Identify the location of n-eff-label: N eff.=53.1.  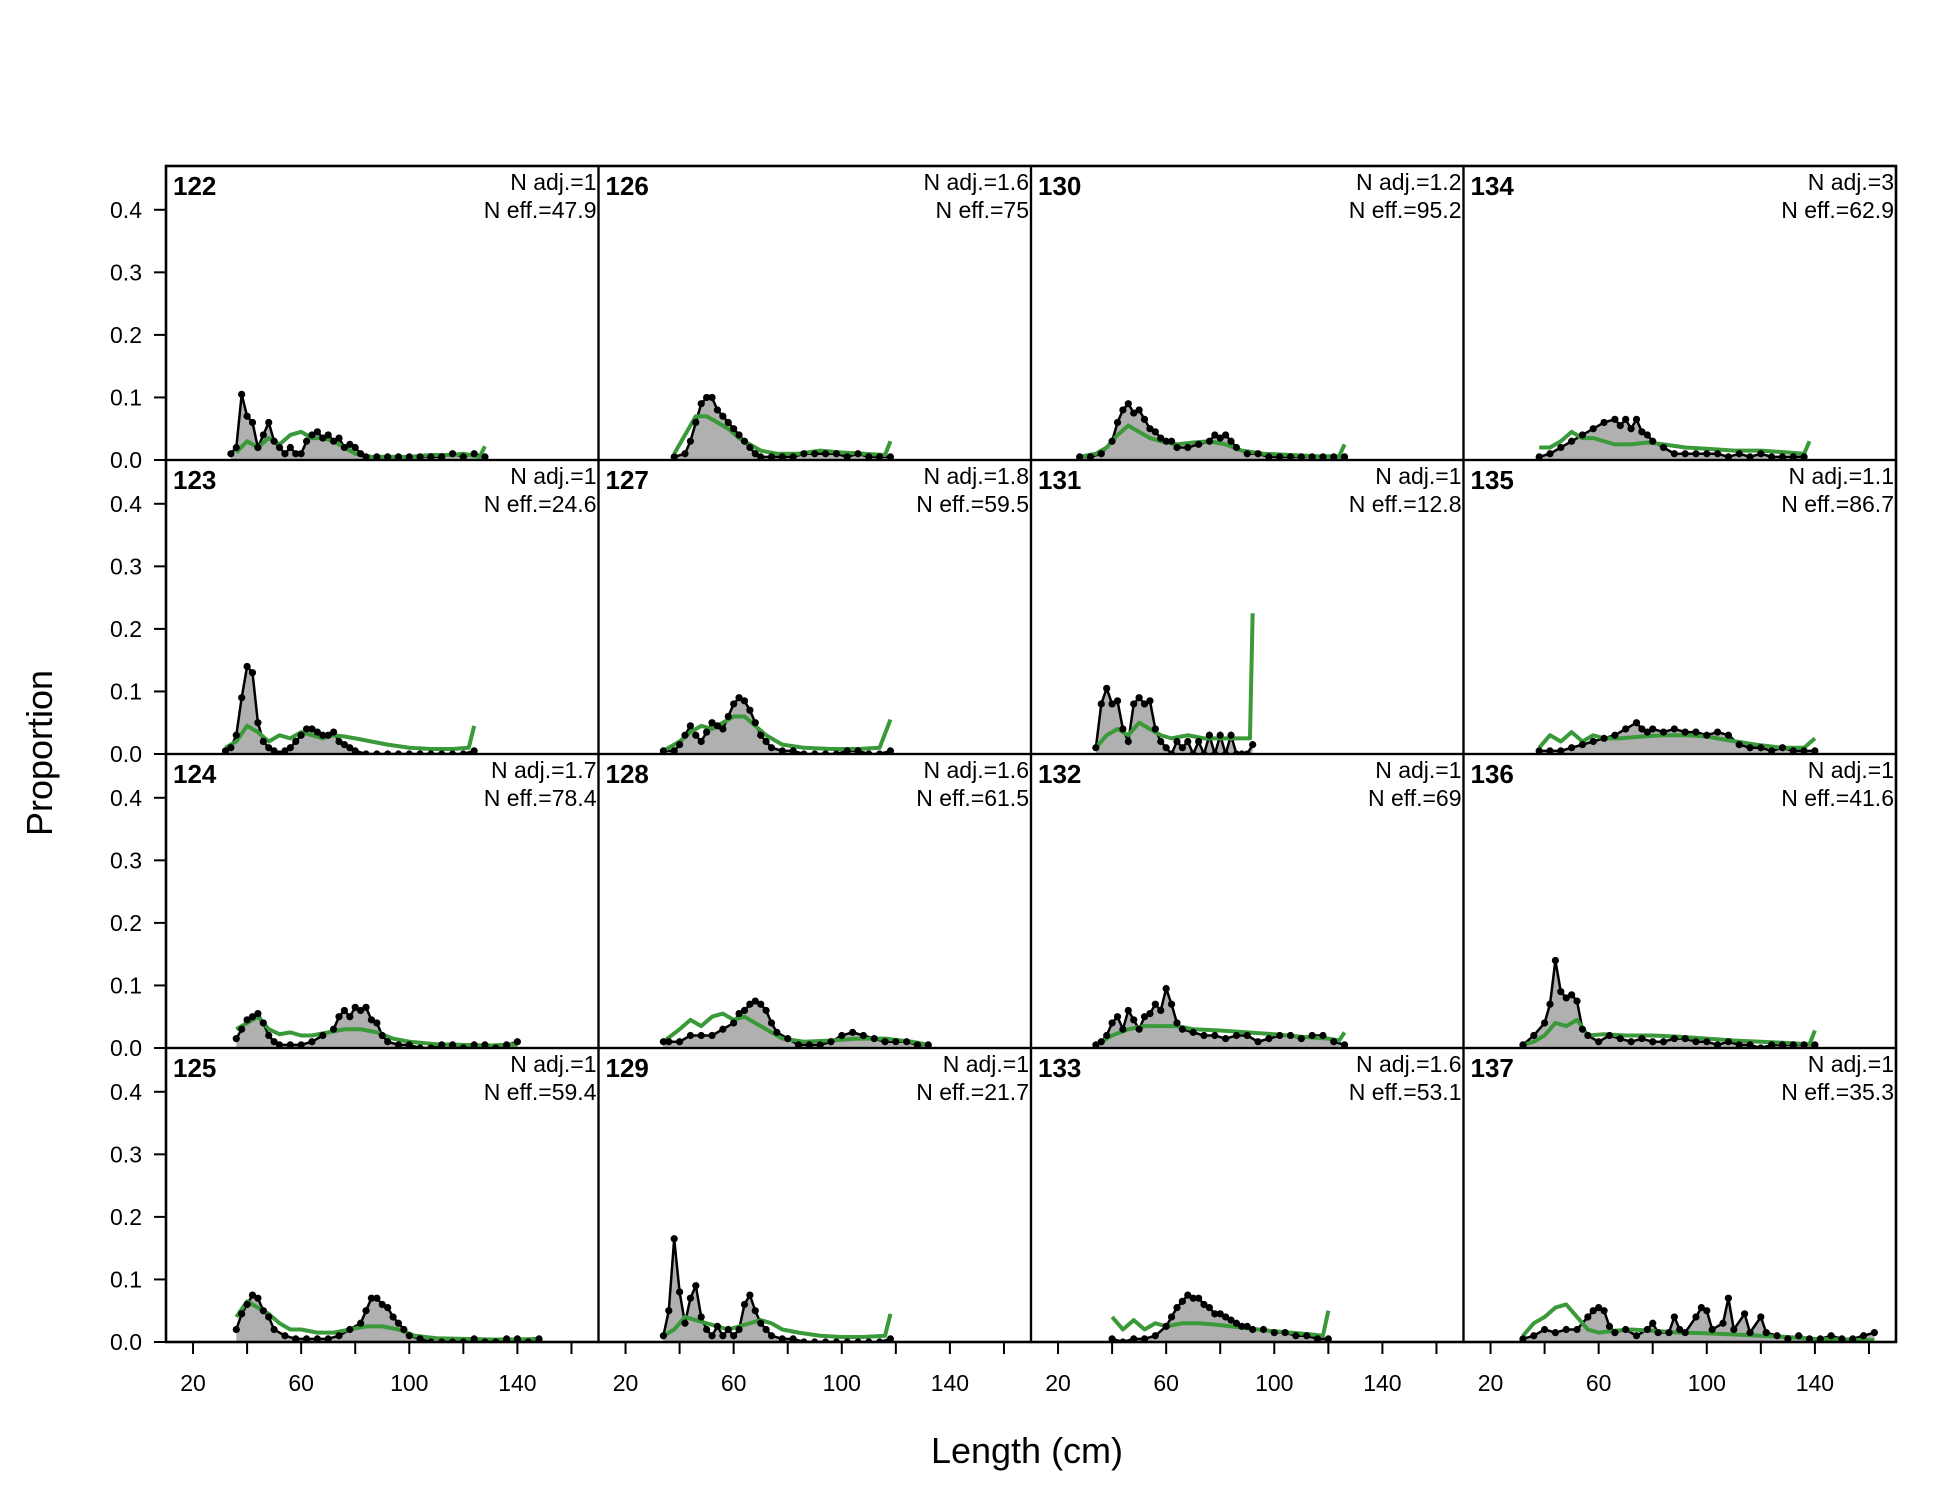
(1405, 1092).